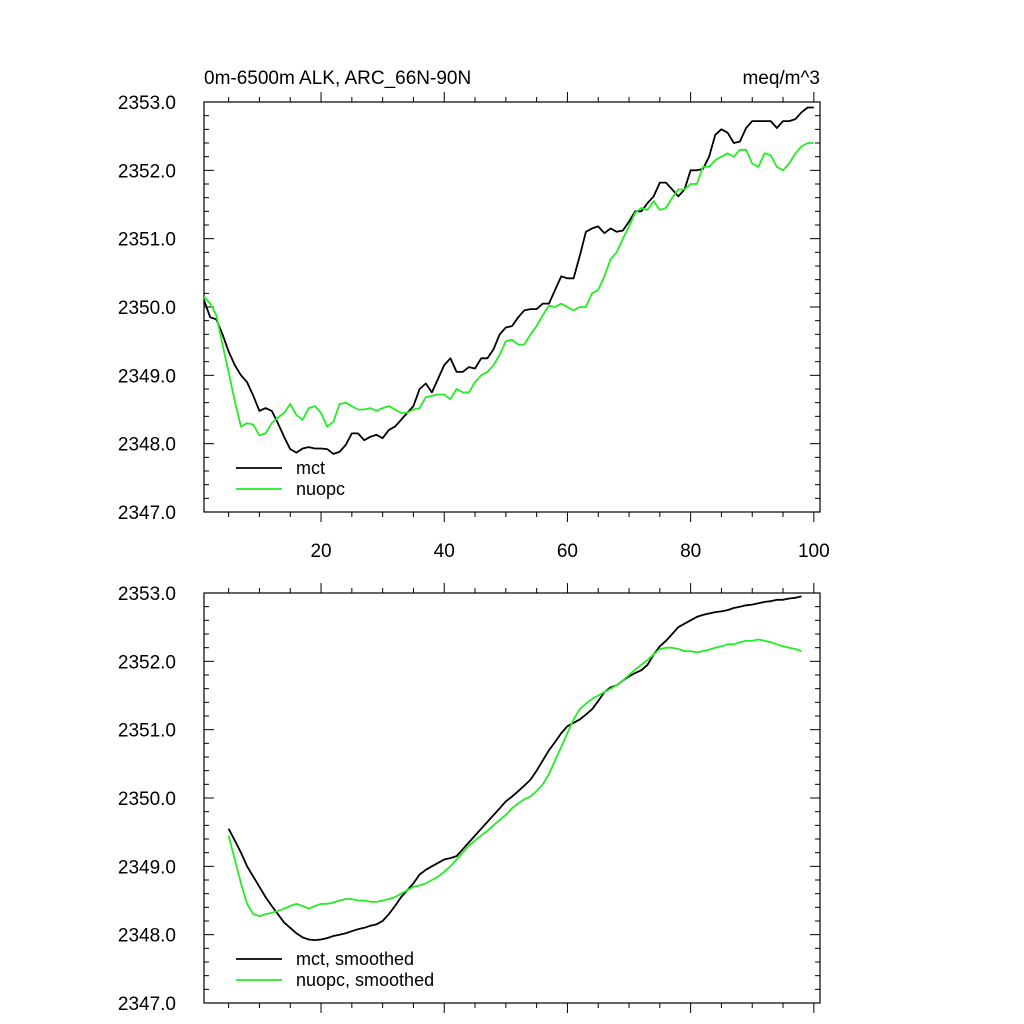  Describe the element at coordinates (567, 551) in the screenshot. I see `x-tick-label: 60` at that location.